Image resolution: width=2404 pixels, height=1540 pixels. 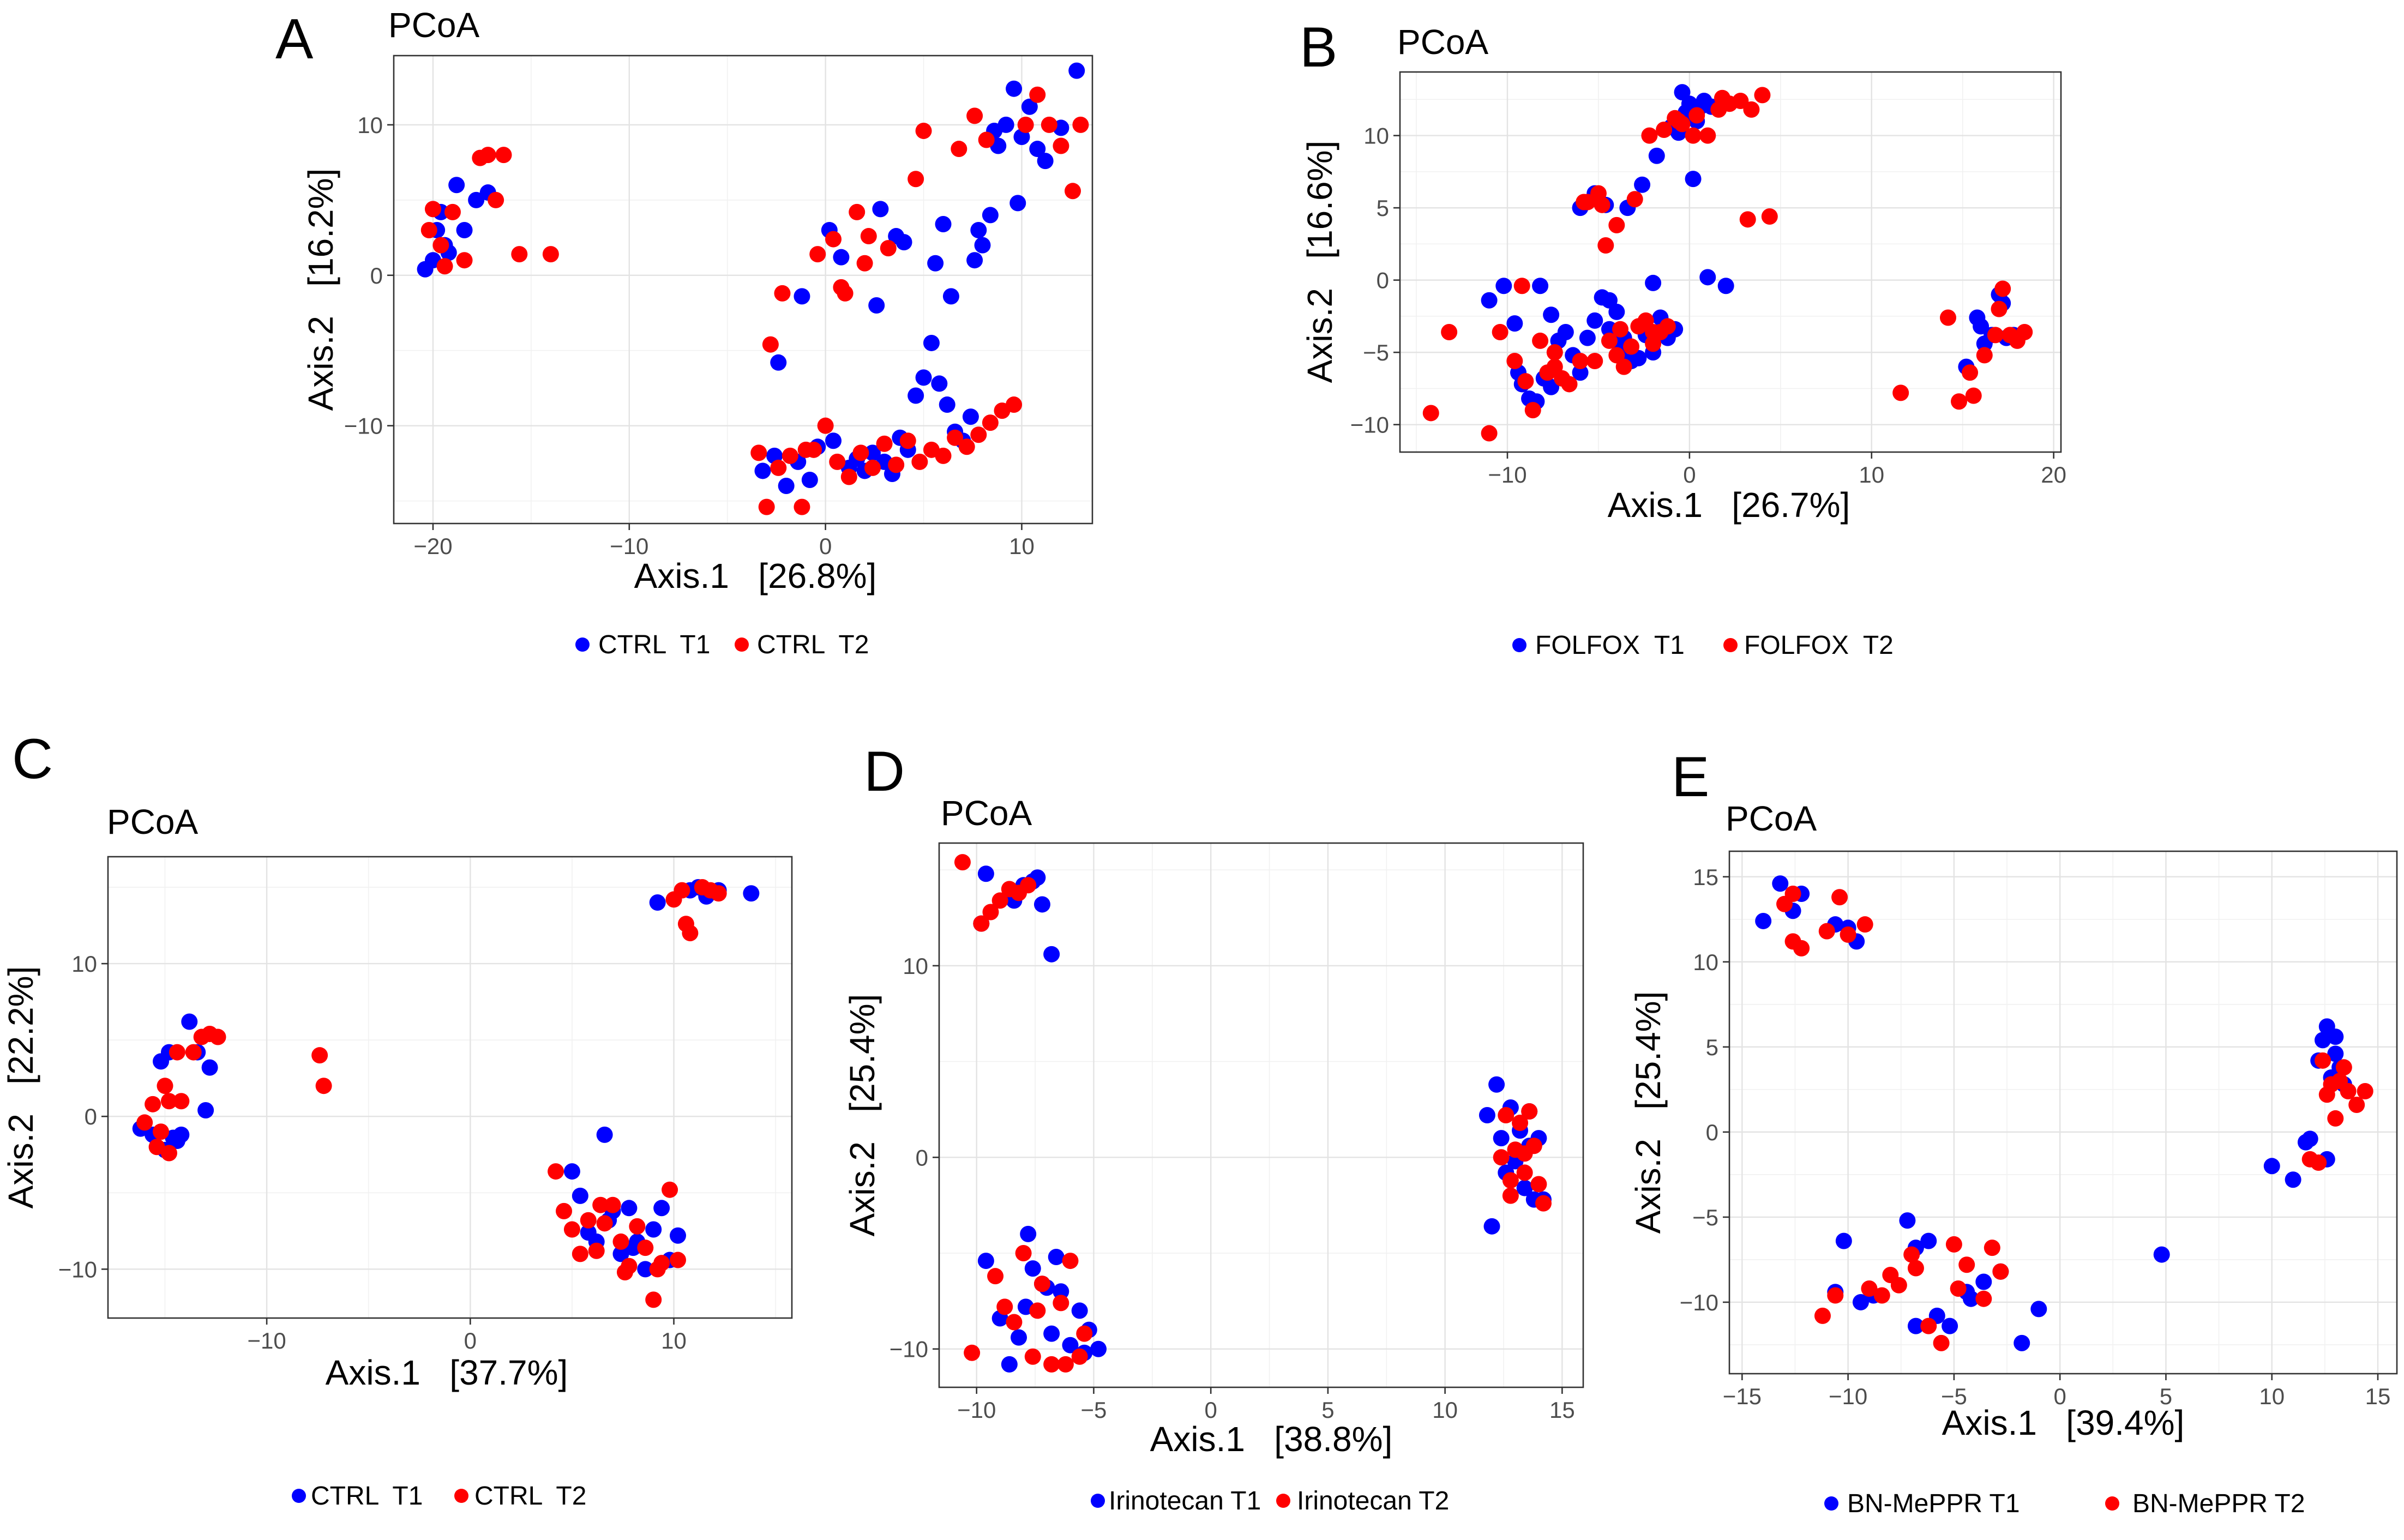 What do you see at coordinates (1185, 1501) in the screenshot?
I see `legend-label: Irinotecan T1` at bounding box center [1185, 1501].